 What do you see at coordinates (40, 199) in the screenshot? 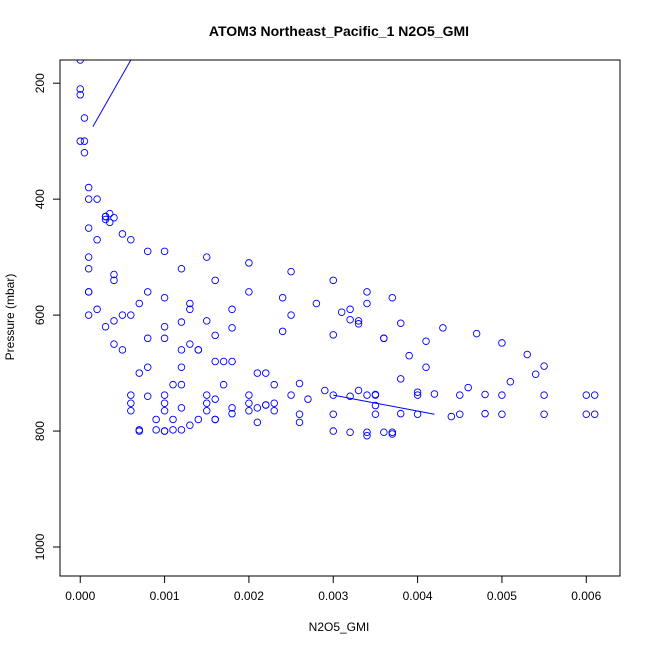
I see `y-tick-label: 400` at bounding box center [40, 199].